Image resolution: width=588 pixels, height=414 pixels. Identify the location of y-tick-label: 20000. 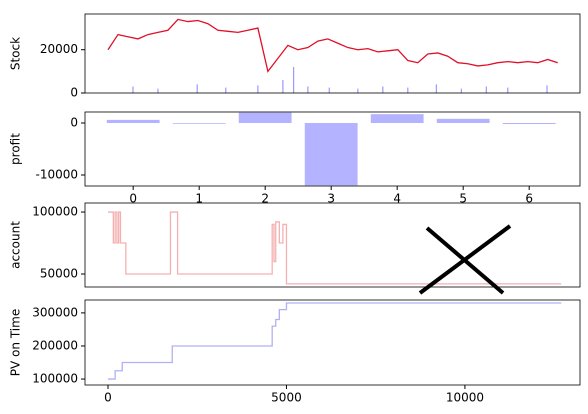
(59, 49).